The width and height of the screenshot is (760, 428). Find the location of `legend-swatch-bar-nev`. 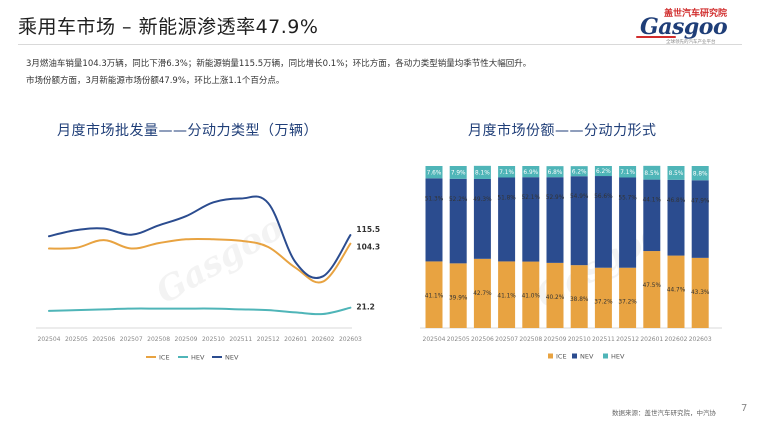

legend-swatch-bar-nev is located at coordinates (574, 356).